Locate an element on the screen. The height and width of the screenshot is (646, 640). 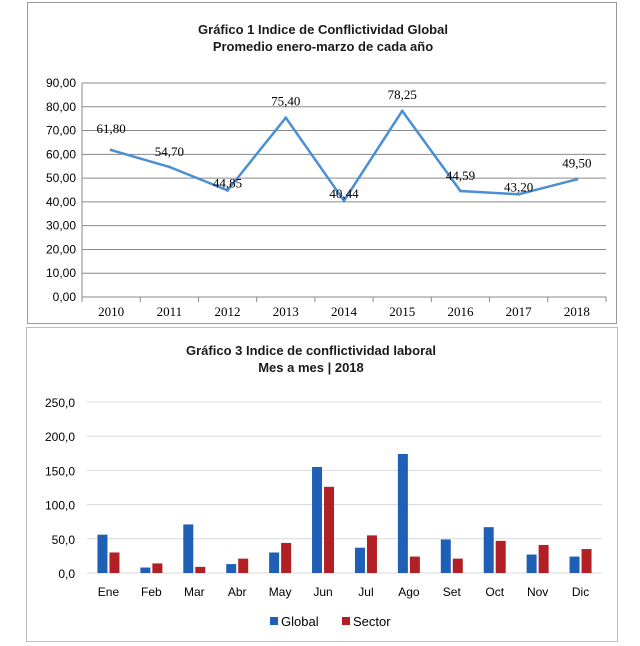
x-tick-label: Nov is located at coordinates (537, 592).